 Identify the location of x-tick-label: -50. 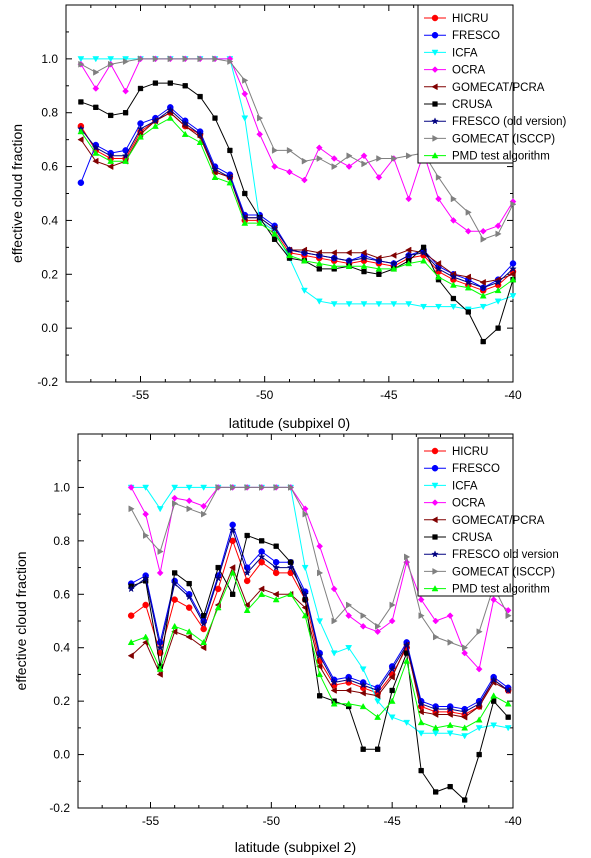
(265, 395).